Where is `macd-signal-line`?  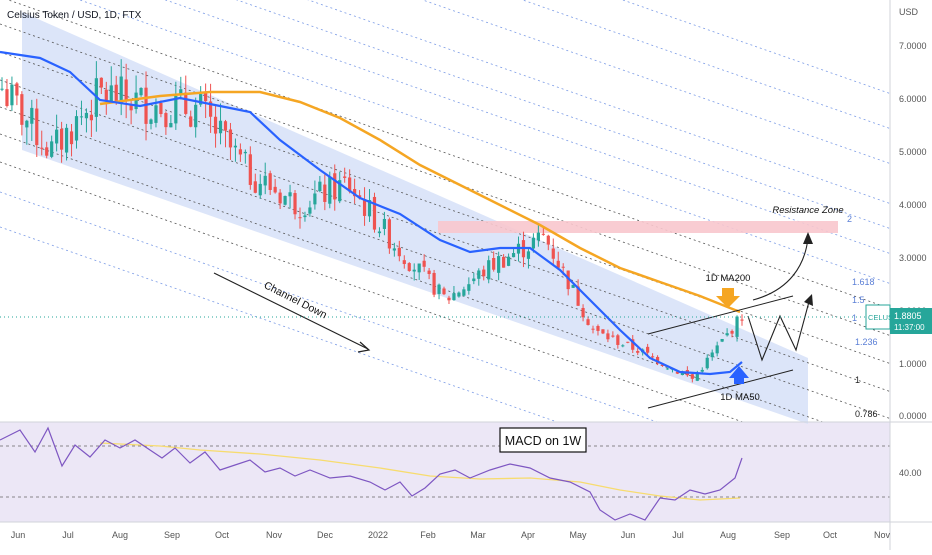
macd-signal-line is located at coordinates (420, 471).